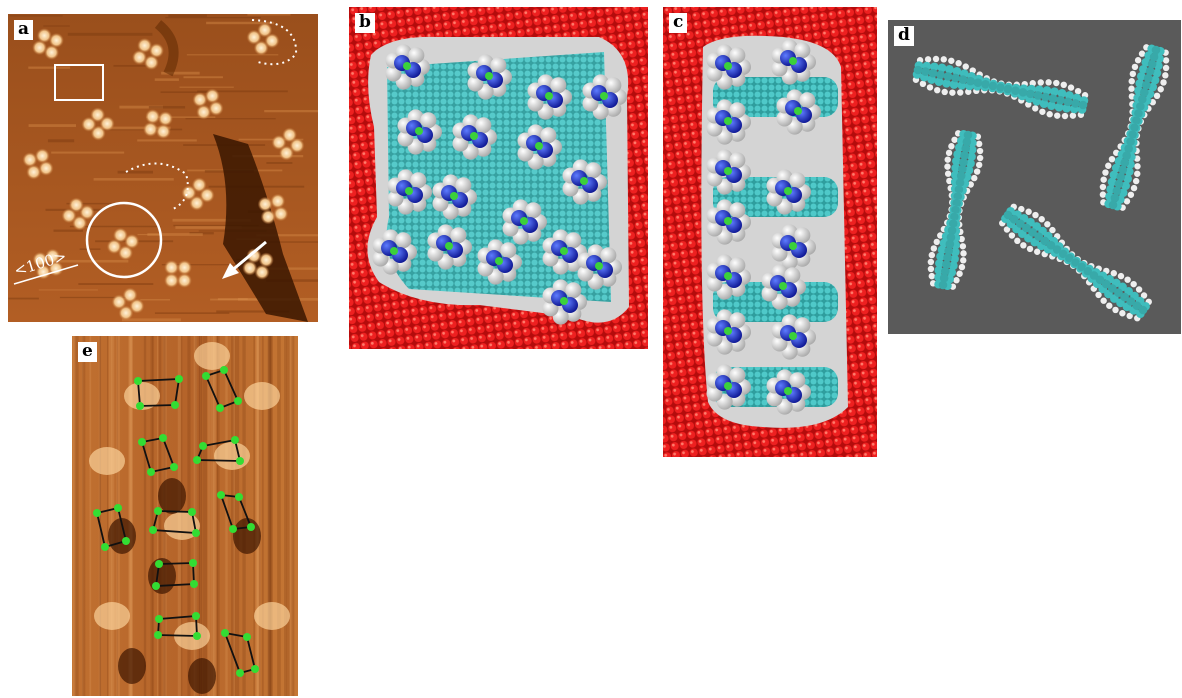 The image size is (1182, 698). I want to click on selection-box, so click(79, 82).